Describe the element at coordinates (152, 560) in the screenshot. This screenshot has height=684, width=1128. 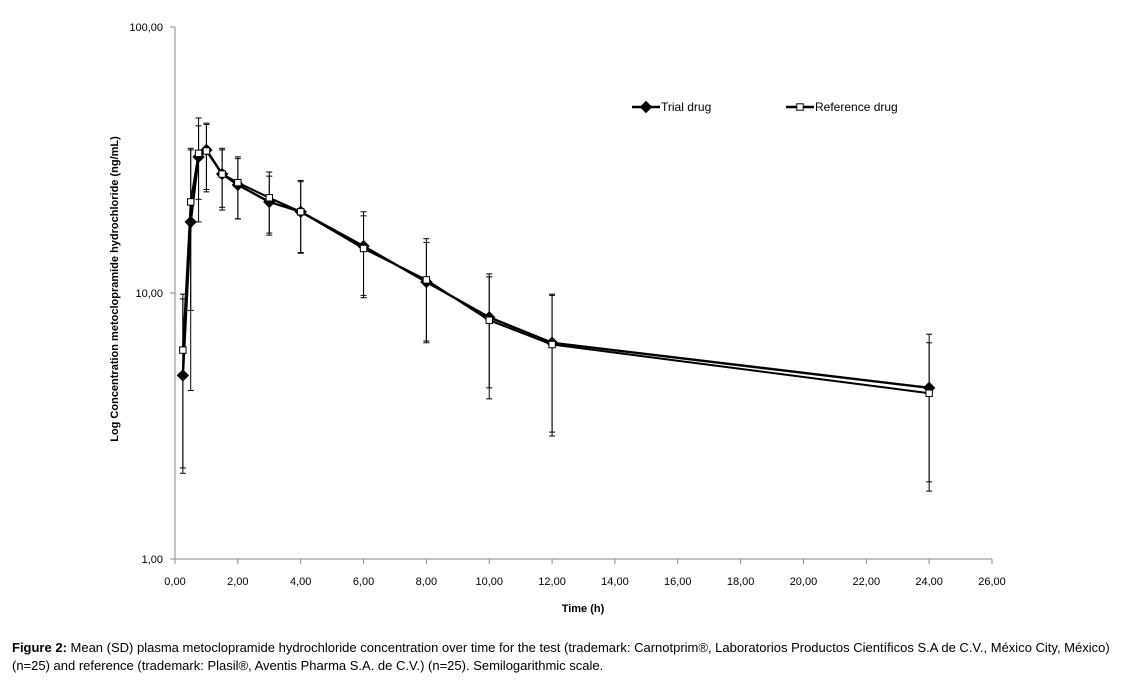
I see `y-tick-label: 1,00` at that location.